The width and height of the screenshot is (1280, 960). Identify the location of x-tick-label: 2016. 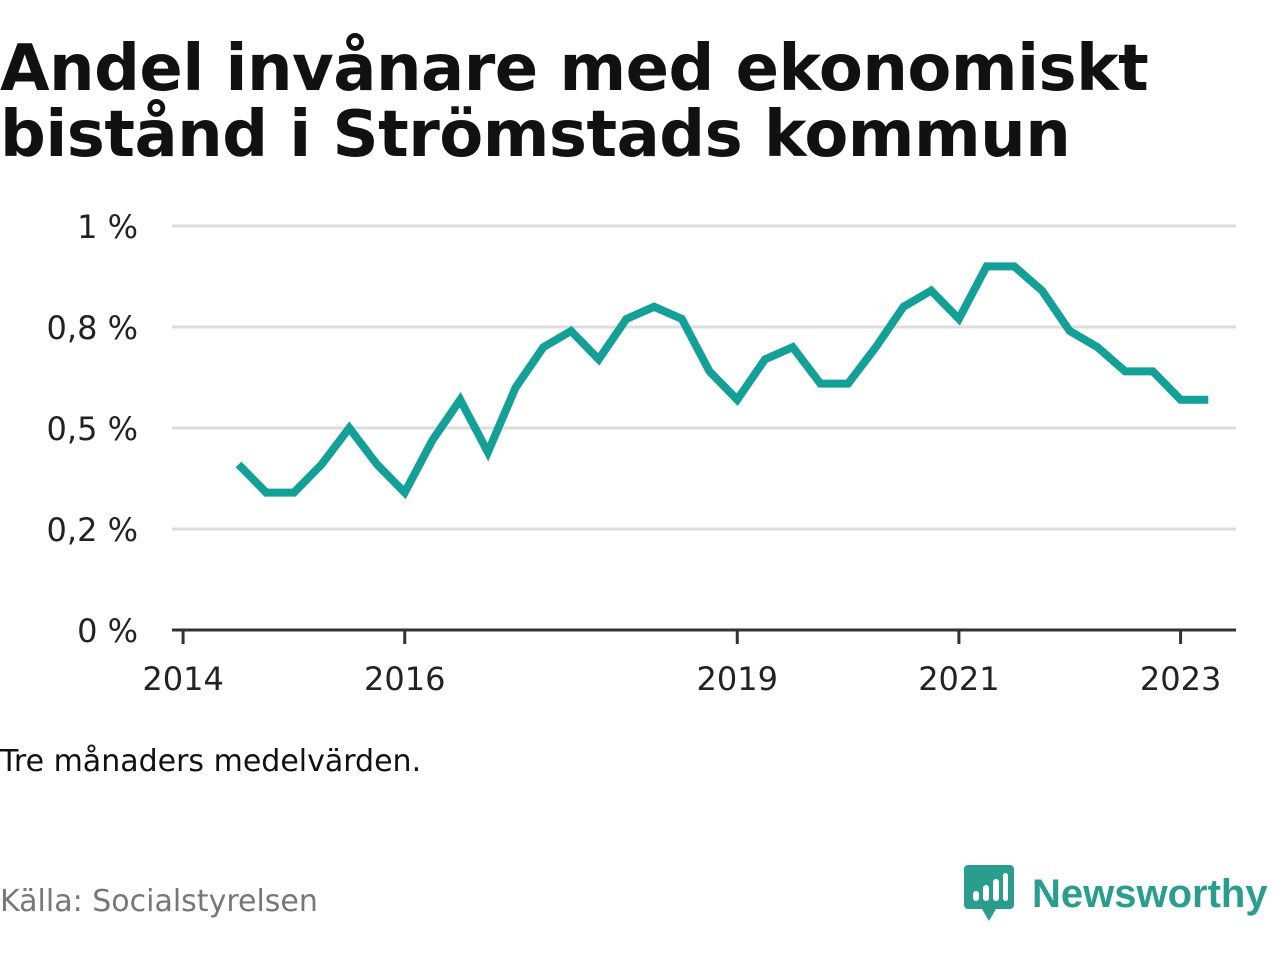
(404, 679).